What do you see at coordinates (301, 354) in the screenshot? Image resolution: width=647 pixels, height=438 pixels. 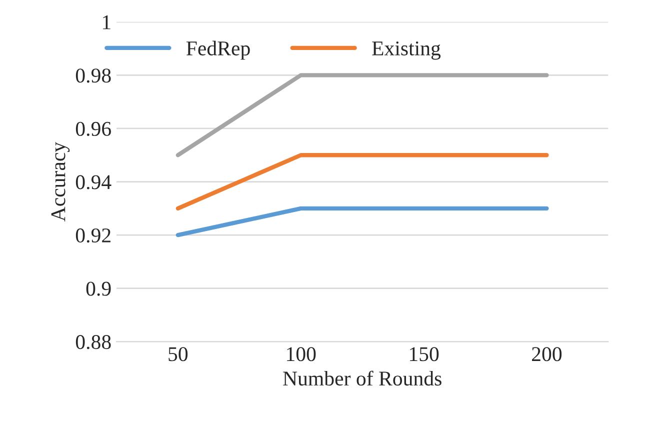 I see `x-tick-label: 100` at bounding box center [301, 354].